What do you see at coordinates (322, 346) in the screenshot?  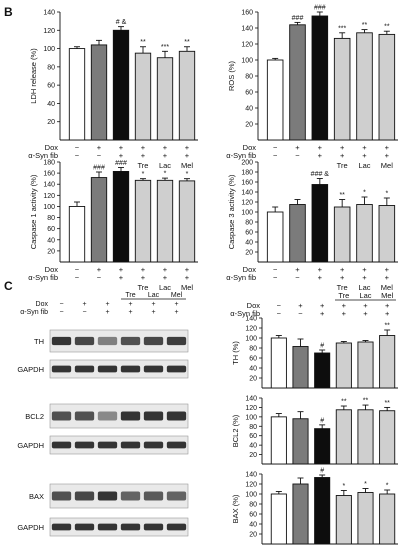 I see `data-label: #` at bounding box center [322, 346].